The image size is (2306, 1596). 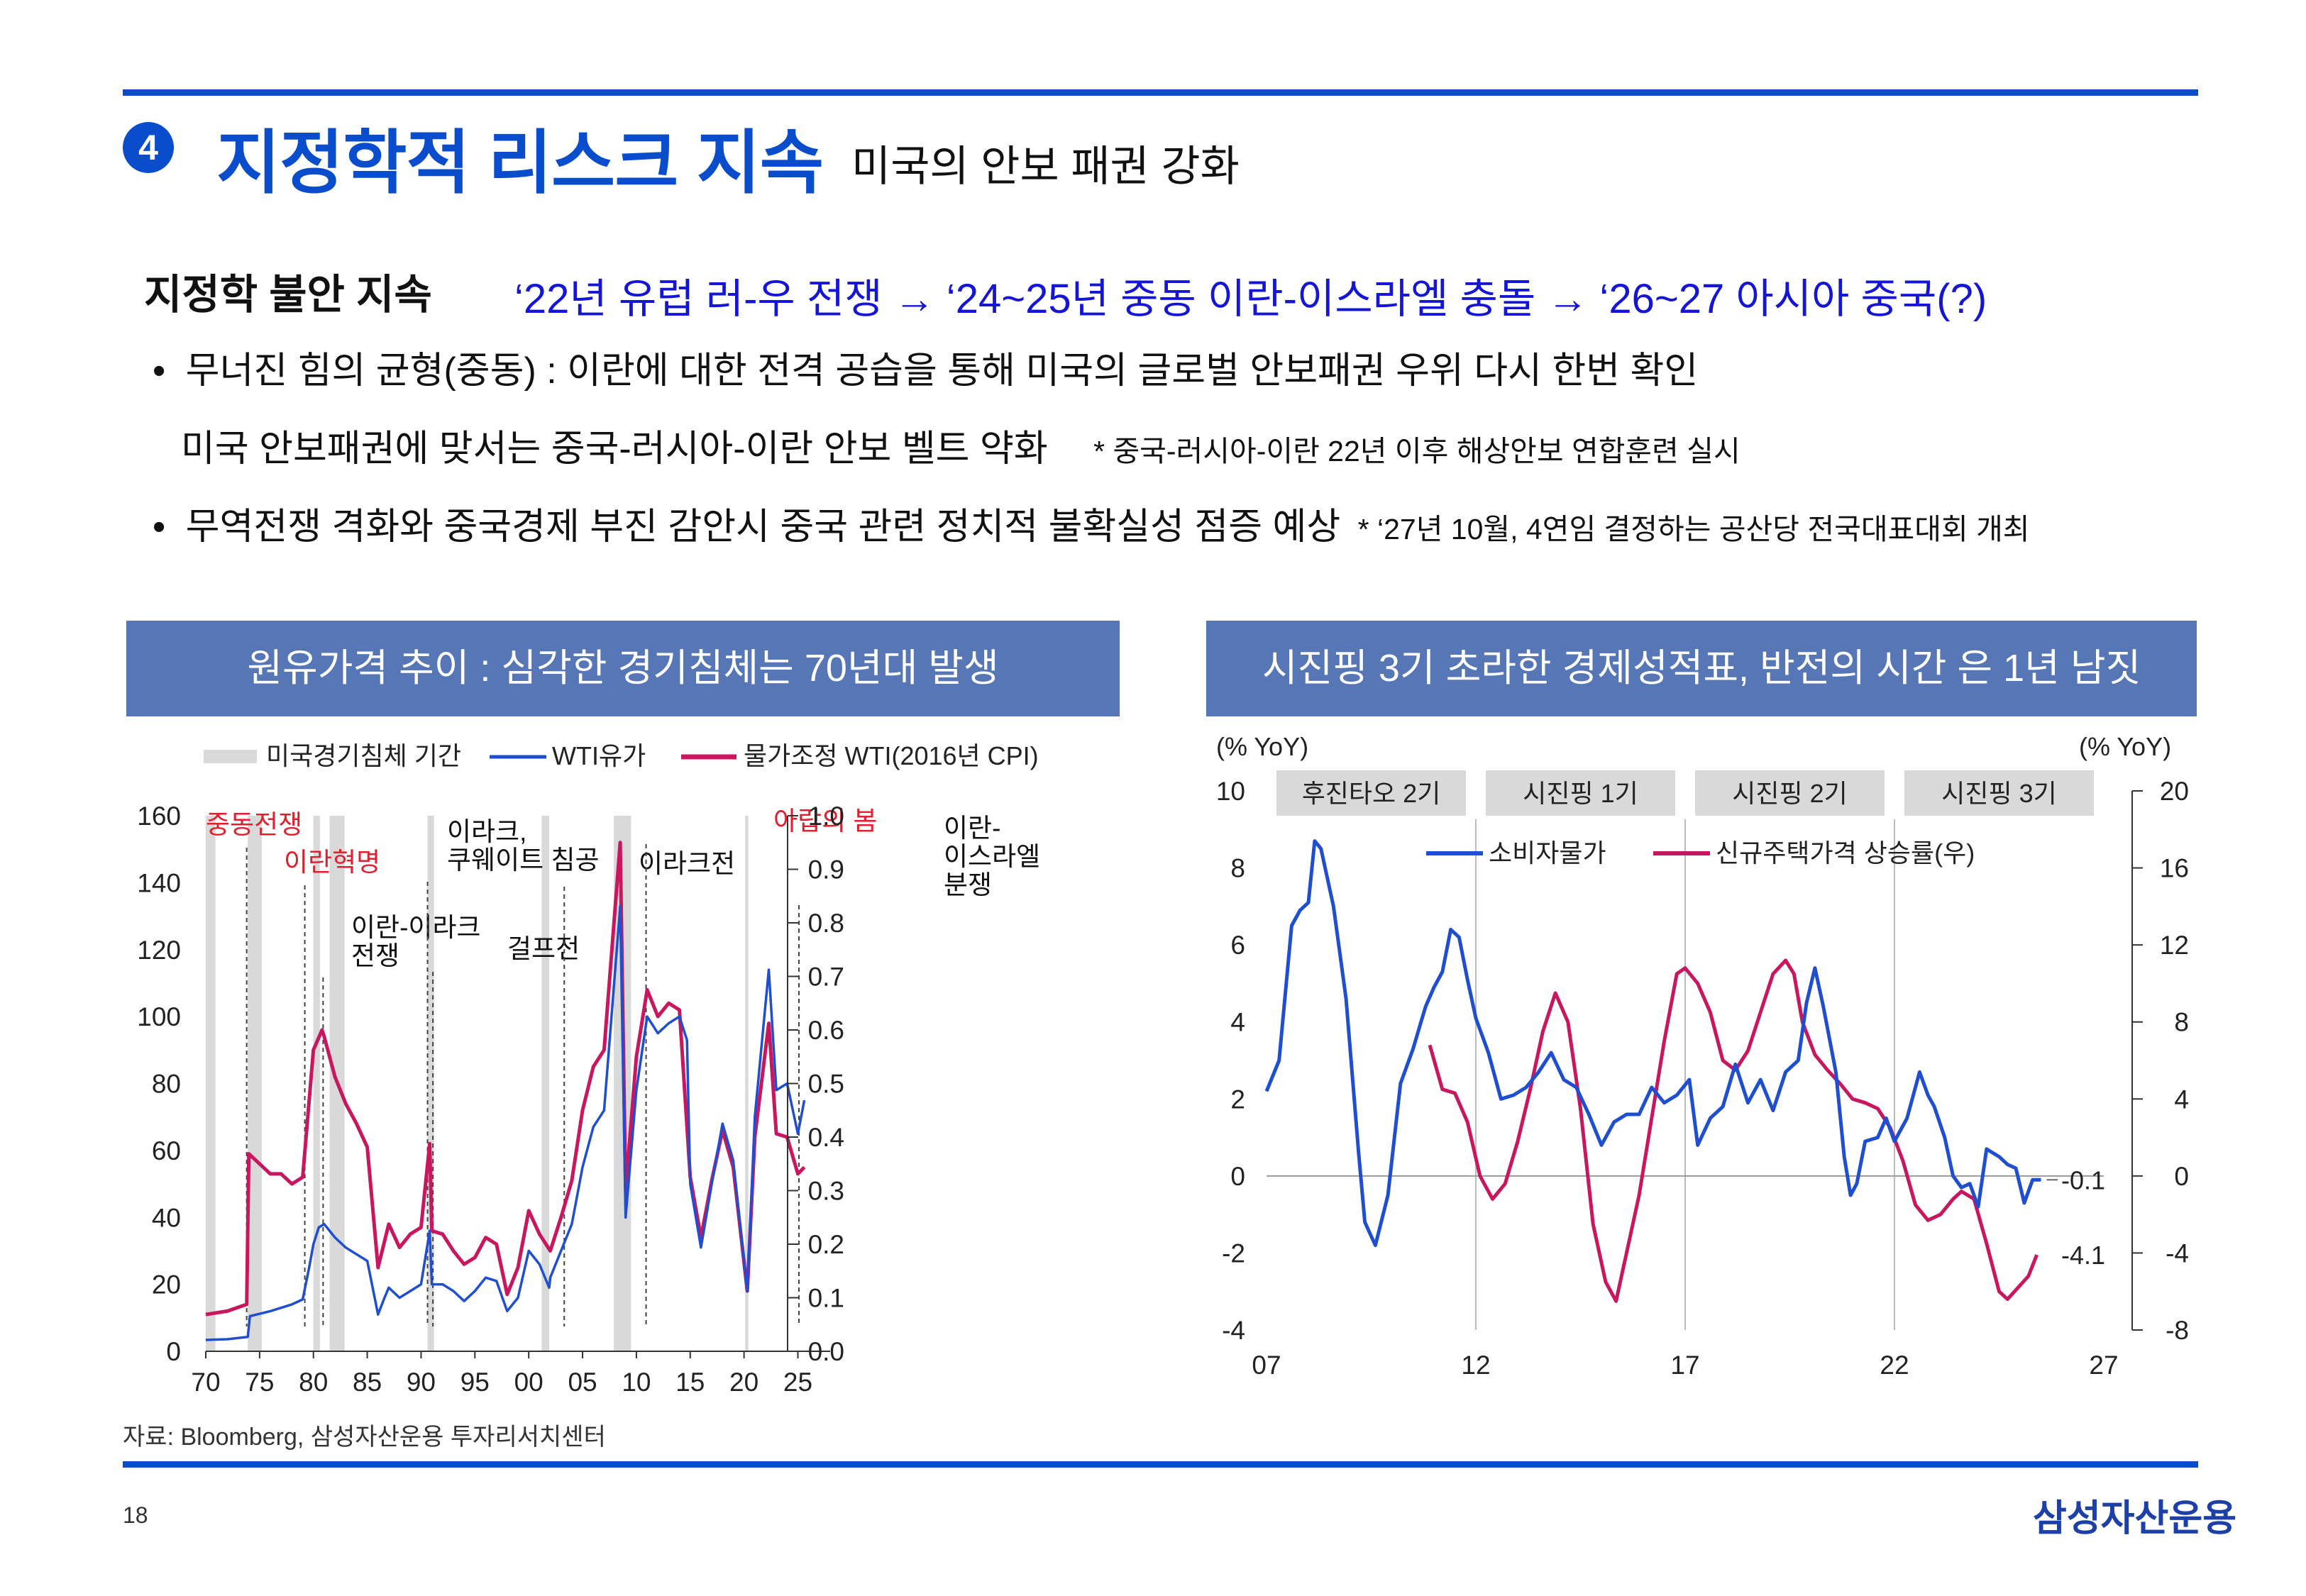 What do you see at coordinates (159, 816) in the screenshot?
I see `y-left-tick-label: 160` at bounding box center [159, 816].